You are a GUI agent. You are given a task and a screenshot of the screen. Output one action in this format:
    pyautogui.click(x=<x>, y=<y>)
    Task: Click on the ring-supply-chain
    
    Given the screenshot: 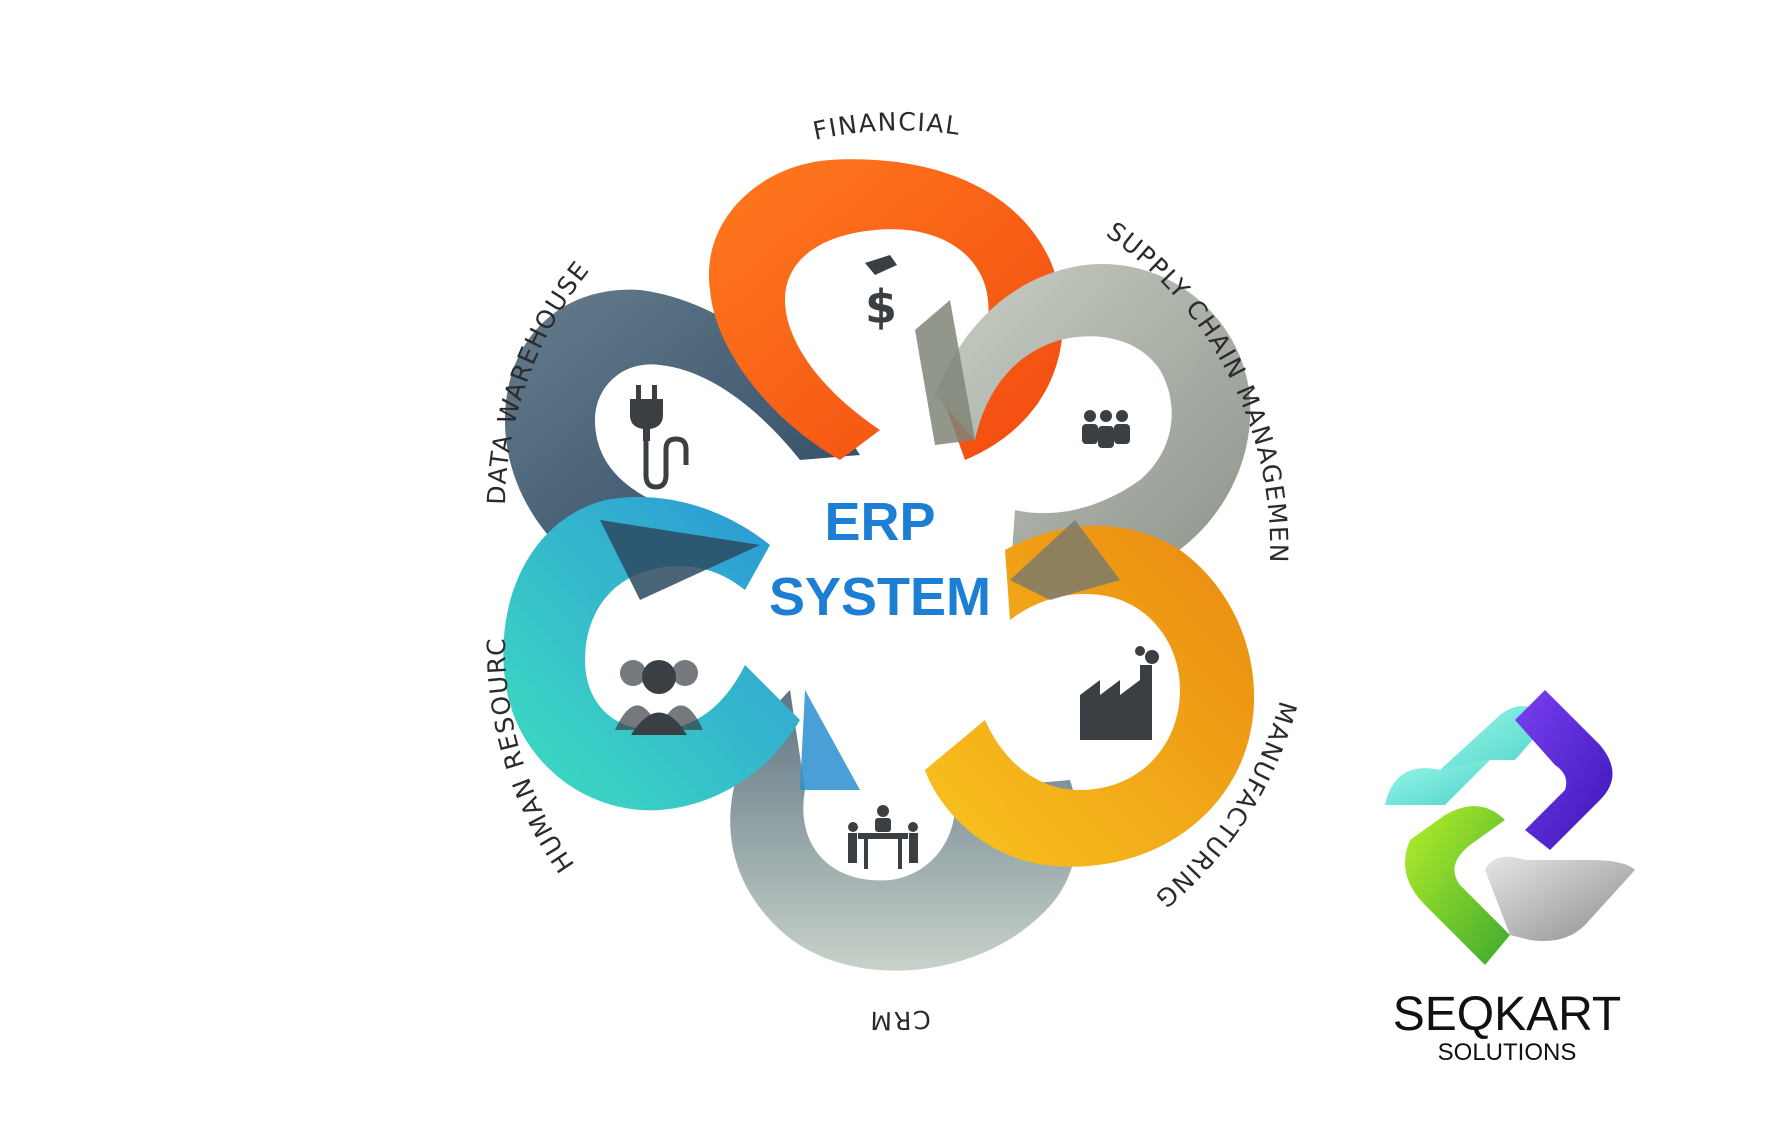 What is the action you would take?
    pyautogui.click(x=1093, y=424)
    